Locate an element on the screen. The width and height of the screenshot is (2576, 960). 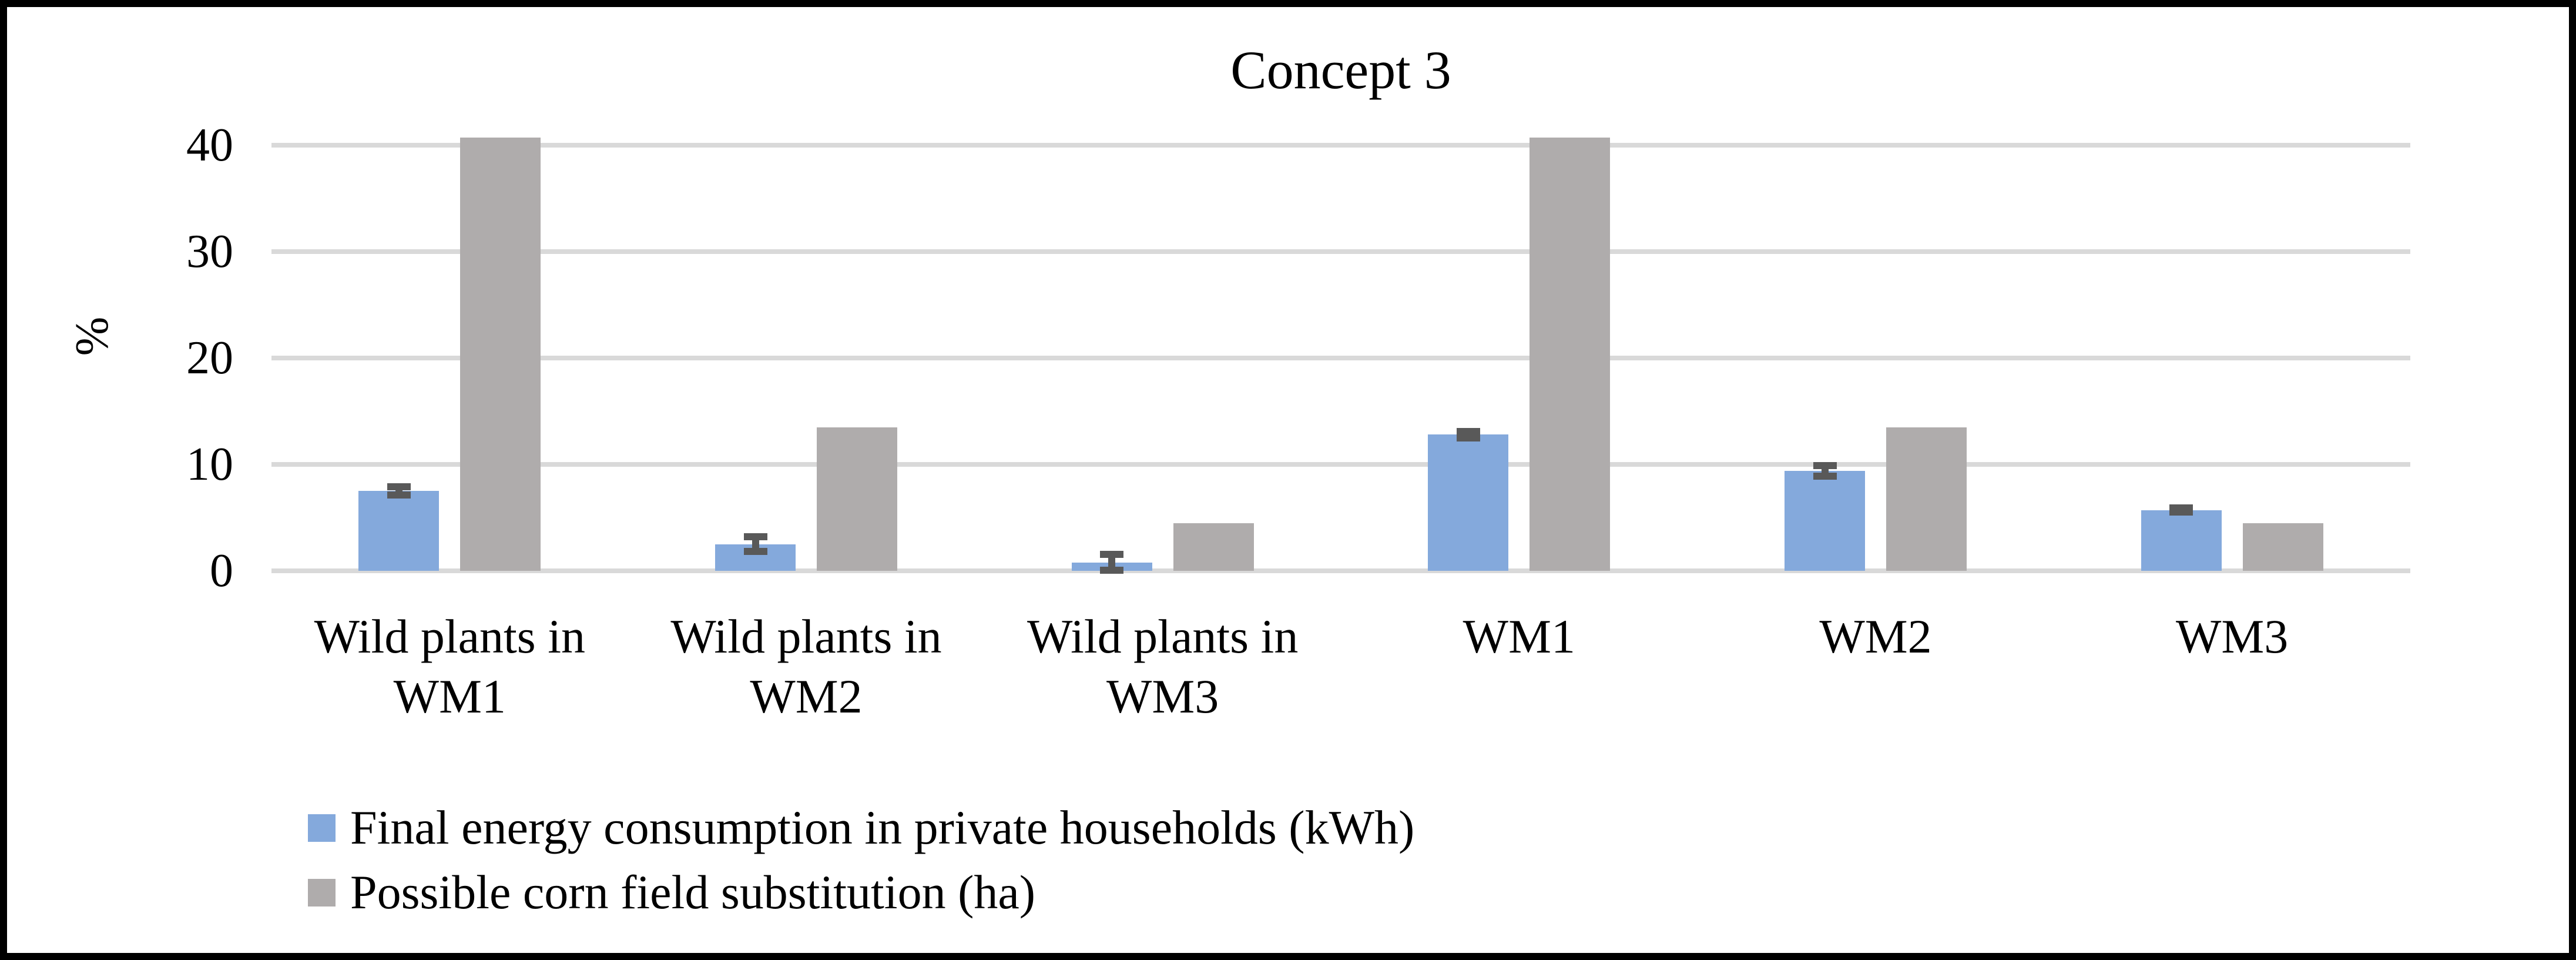
legend-item-corn-field: Possible corn field substitution (ha) is located at coordinates (672, 892).